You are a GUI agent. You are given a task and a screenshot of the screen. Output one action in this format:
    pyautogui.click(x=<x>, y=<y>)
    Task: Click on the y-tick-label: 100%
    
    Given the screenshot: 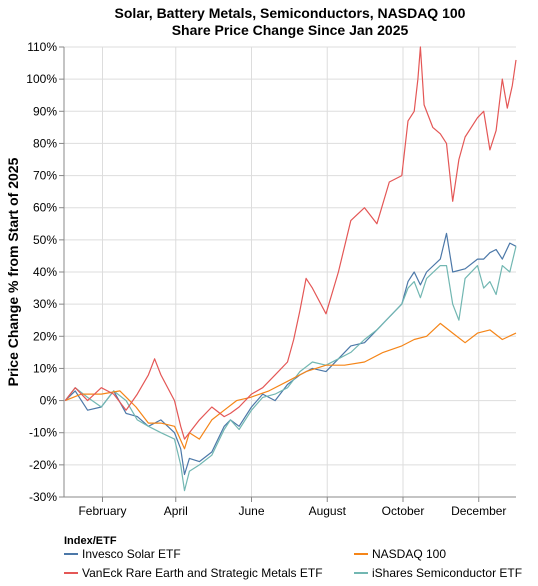 What is the action you would take?
    pyautogui.click(x=41, y=79)
    